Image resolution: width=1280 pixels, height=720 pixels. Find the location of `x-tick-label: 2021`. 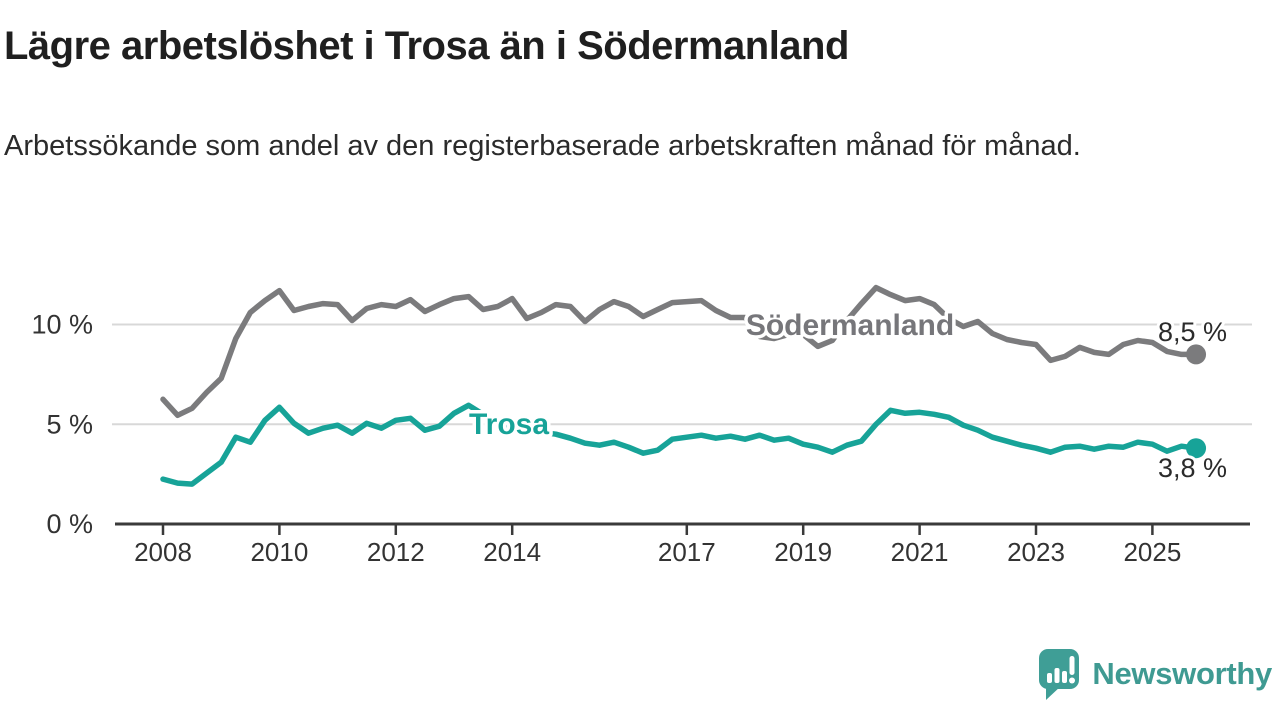

x-tick-label: 2021 is located at coordinates (920, 552).